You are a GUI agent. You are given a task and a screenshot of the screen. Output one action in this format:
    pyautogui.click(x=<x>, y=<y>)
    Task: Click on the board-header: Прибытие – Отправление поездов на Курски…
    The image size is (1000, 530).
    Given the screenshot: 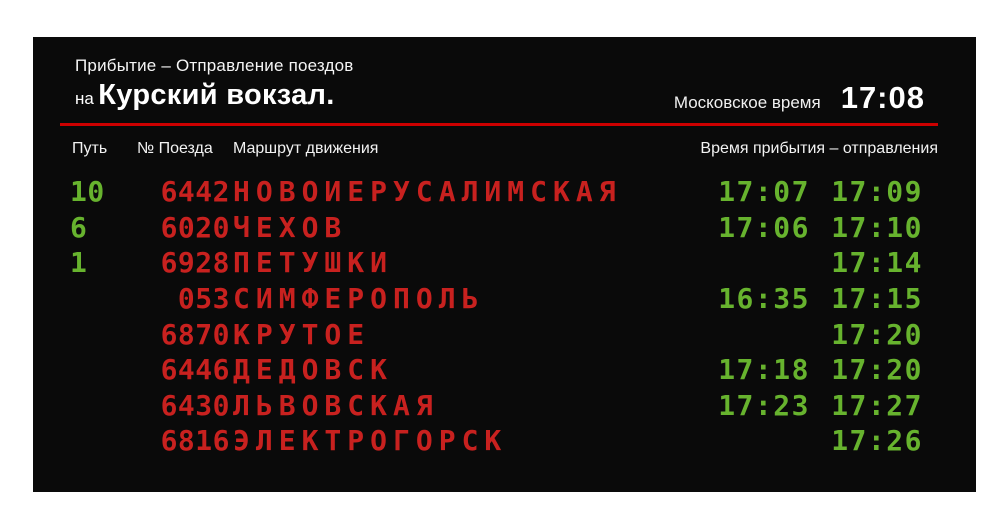 What is the action you would take?
    pyautogui.click(x=504, y=85)
    